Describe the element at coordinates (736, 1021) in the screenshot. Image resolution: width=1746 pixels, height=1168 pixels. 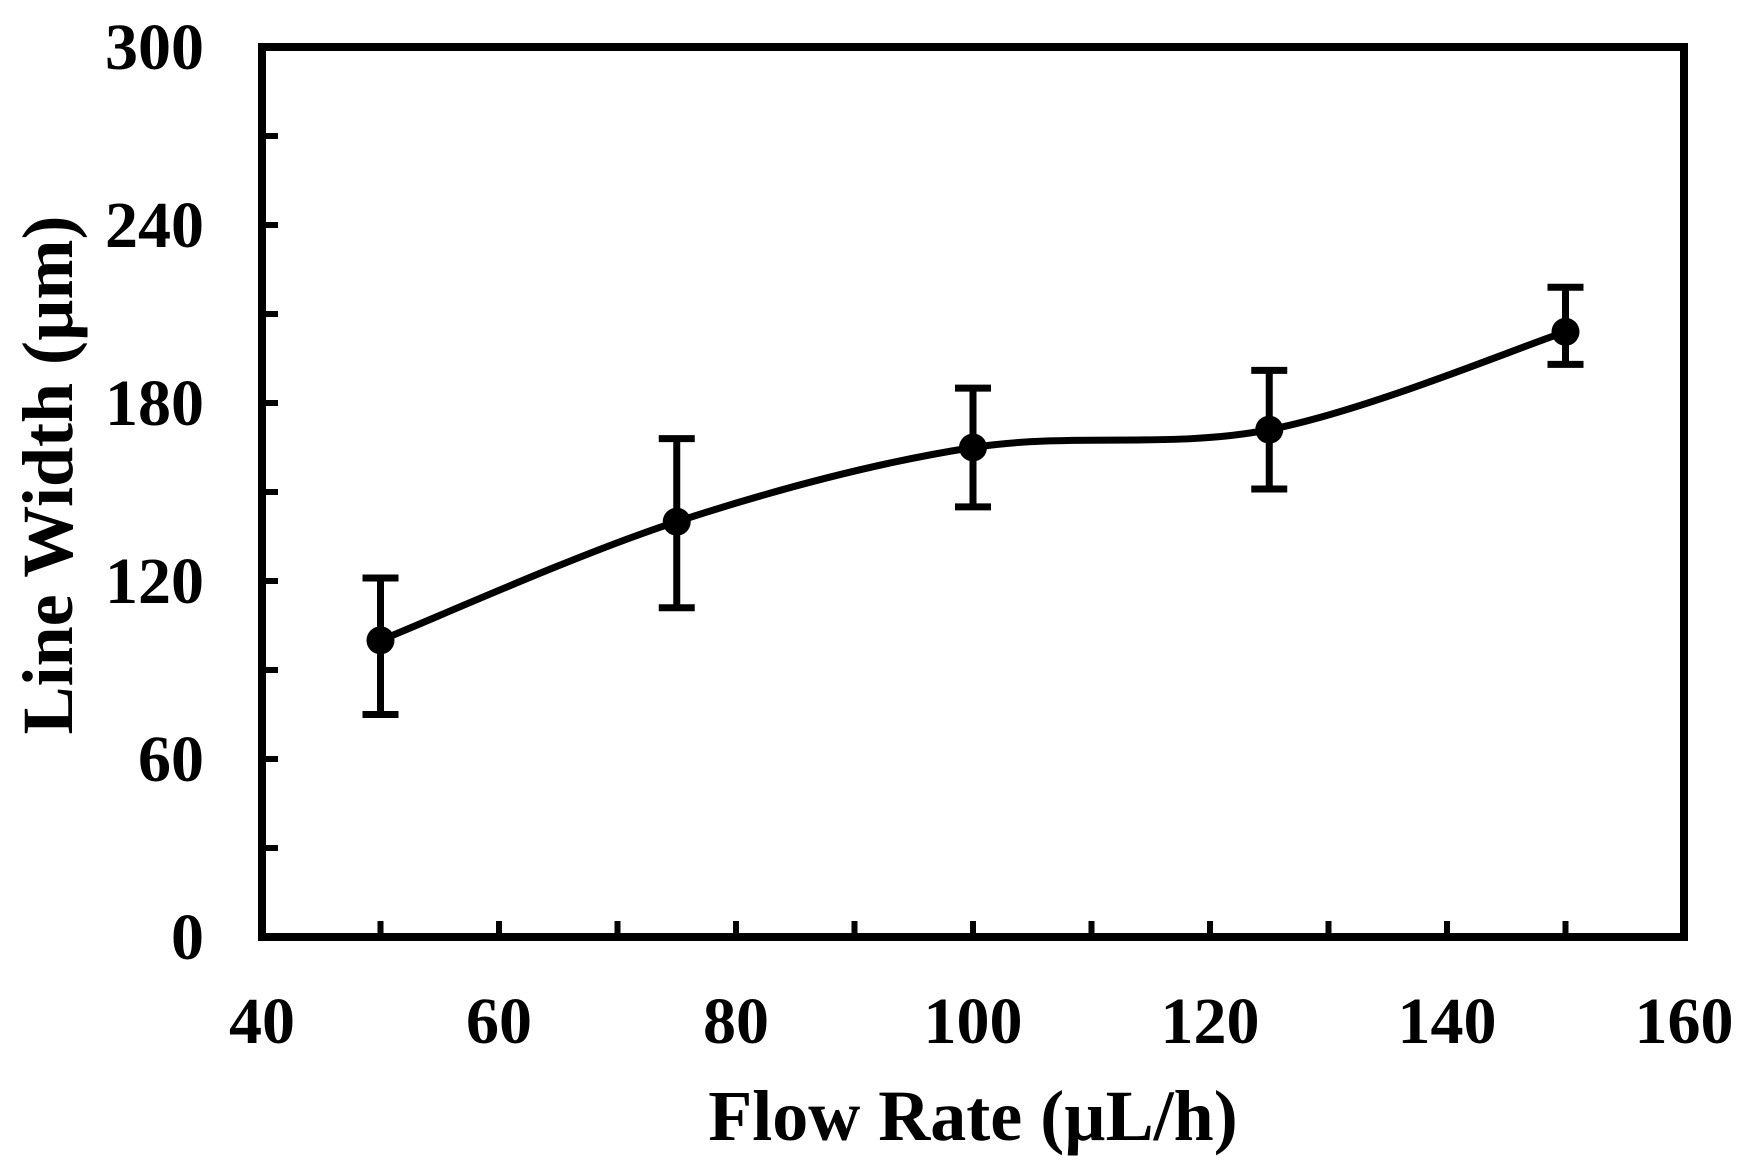
I see `x-tick-label: 80` at that location.